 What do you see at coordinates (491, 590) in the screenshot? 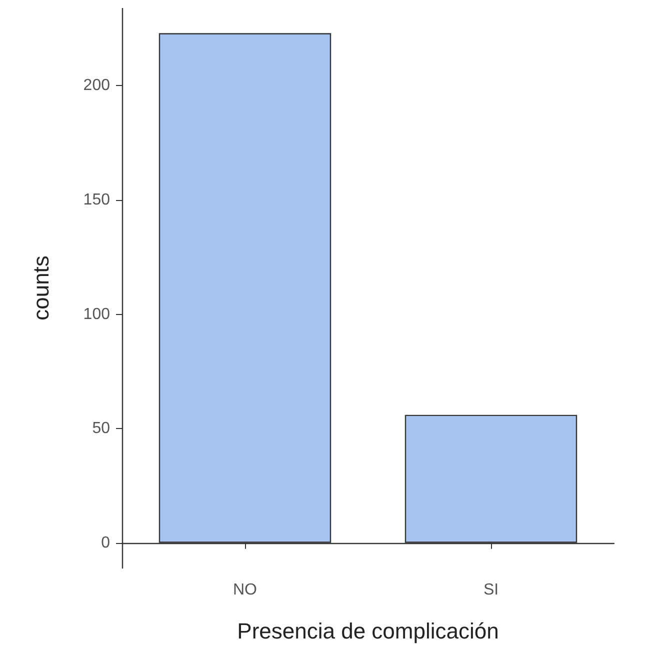
I see `x-tick-label: SI` at bounding box center [491, 590].